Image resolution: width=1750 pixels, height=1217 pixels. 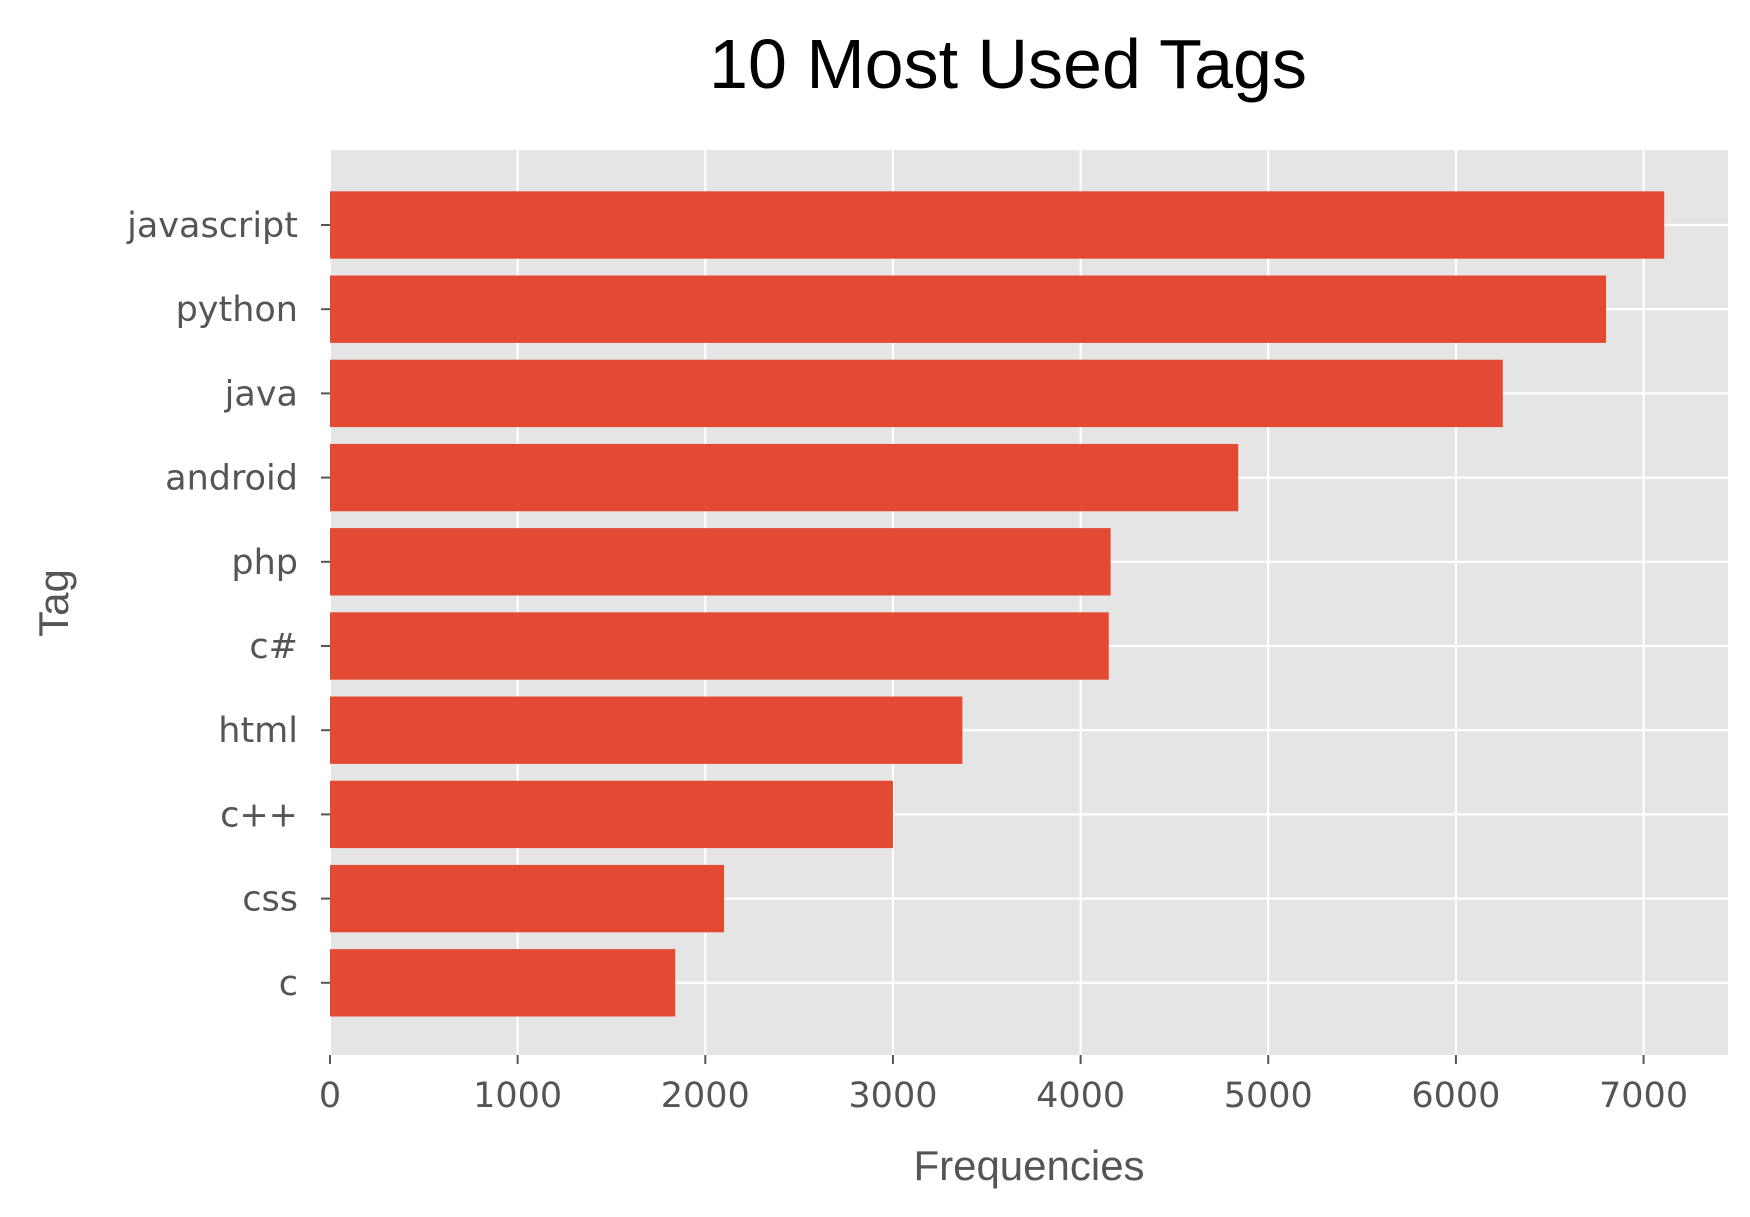 I want to click on x-tick-label: 3000, so click(x=892, y=1096).